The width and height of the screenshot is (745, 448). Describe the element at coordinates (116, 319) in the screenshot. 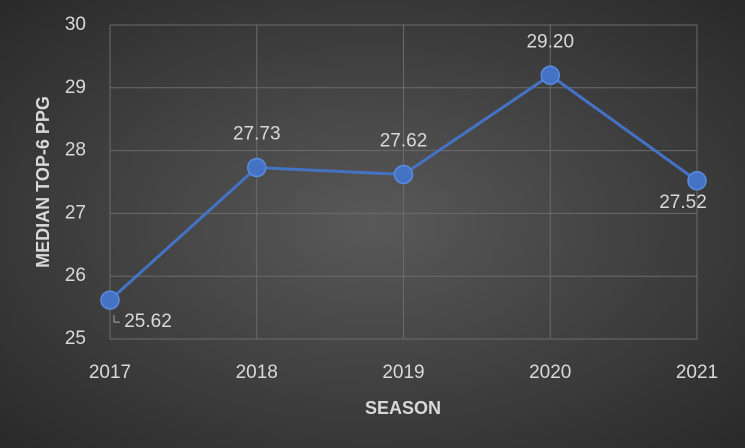

I see `leader-line` at that location.